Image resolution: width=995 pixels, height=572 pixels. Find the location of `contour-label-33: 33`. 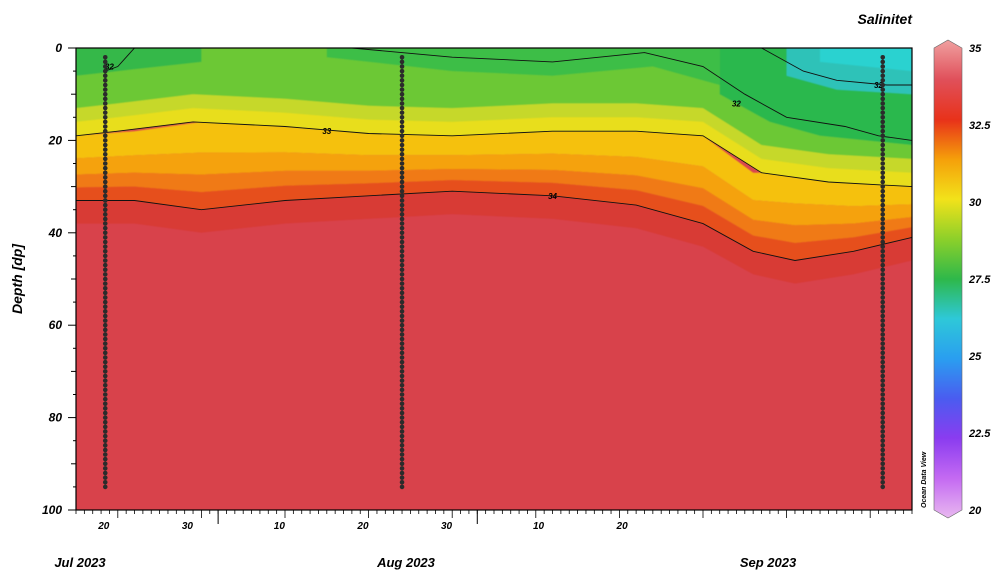

contour-label-33: 33 is located at coordinates (326, 131).